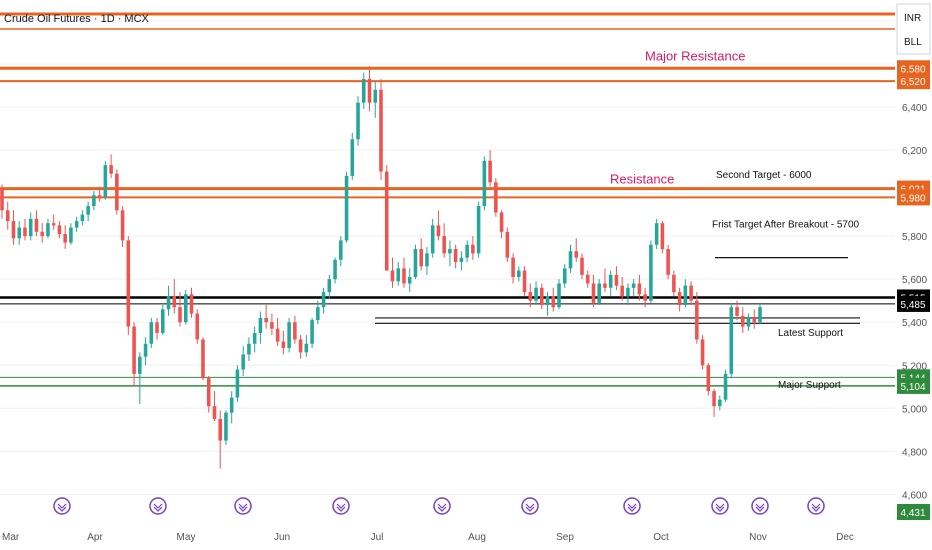  What do you see at coordinates (914, 237) in the screenshot?
I see `y-tick-label: 5,800` at bounding box center [914, 237].